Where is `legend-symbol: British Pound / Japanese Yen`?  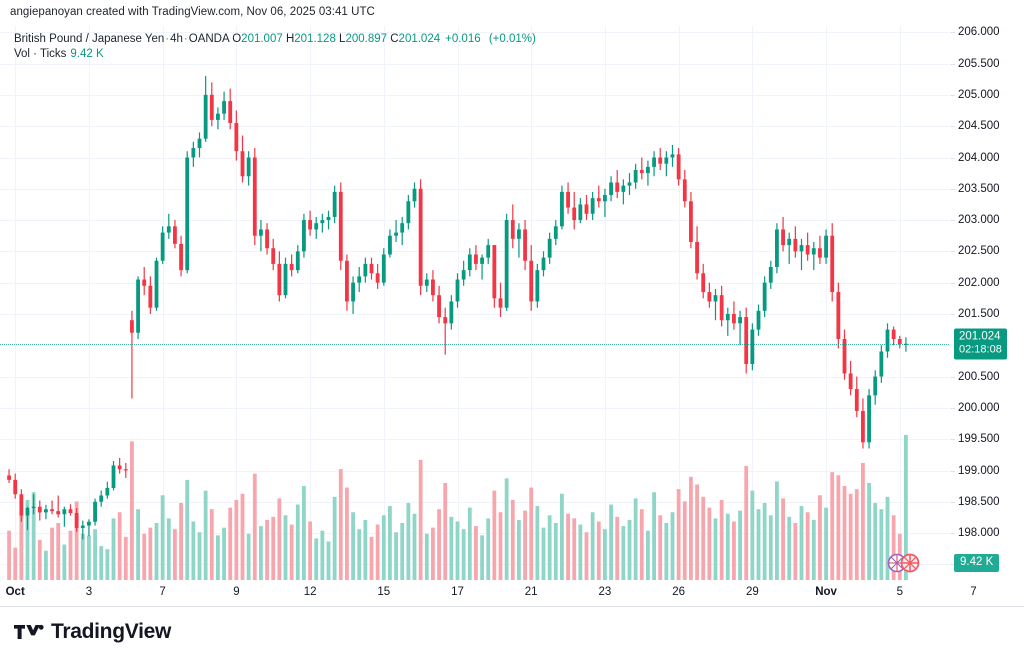 legend-symbol: British Pound / Japanese Yen is located at coordinates (89, 39).